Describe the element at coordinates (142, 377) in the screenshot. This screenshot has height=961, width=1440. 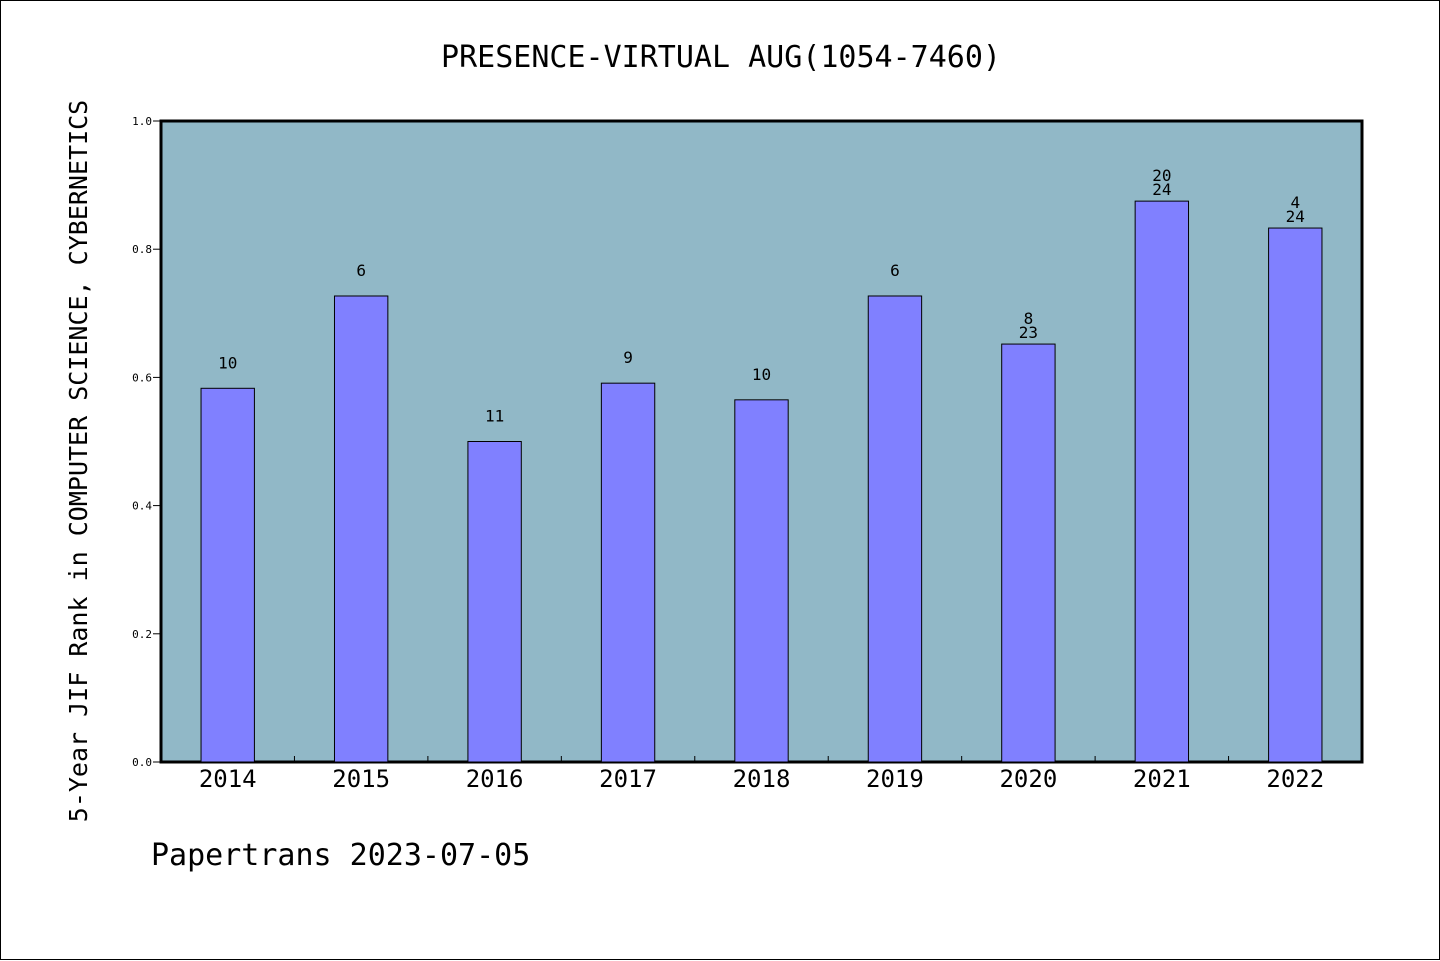
I see `y-tick-label-3: 0.6` at that location.